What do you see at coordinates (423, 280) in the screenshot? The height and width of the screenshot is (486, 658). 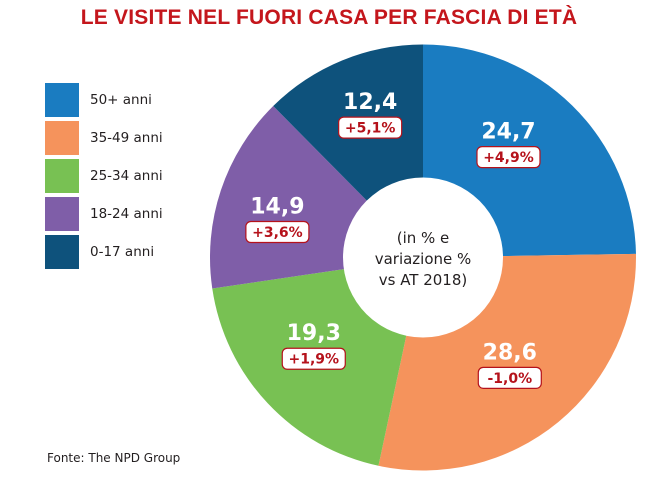 I see `center-label-line: vs AT 2018)` at bounding box center [423, 280].